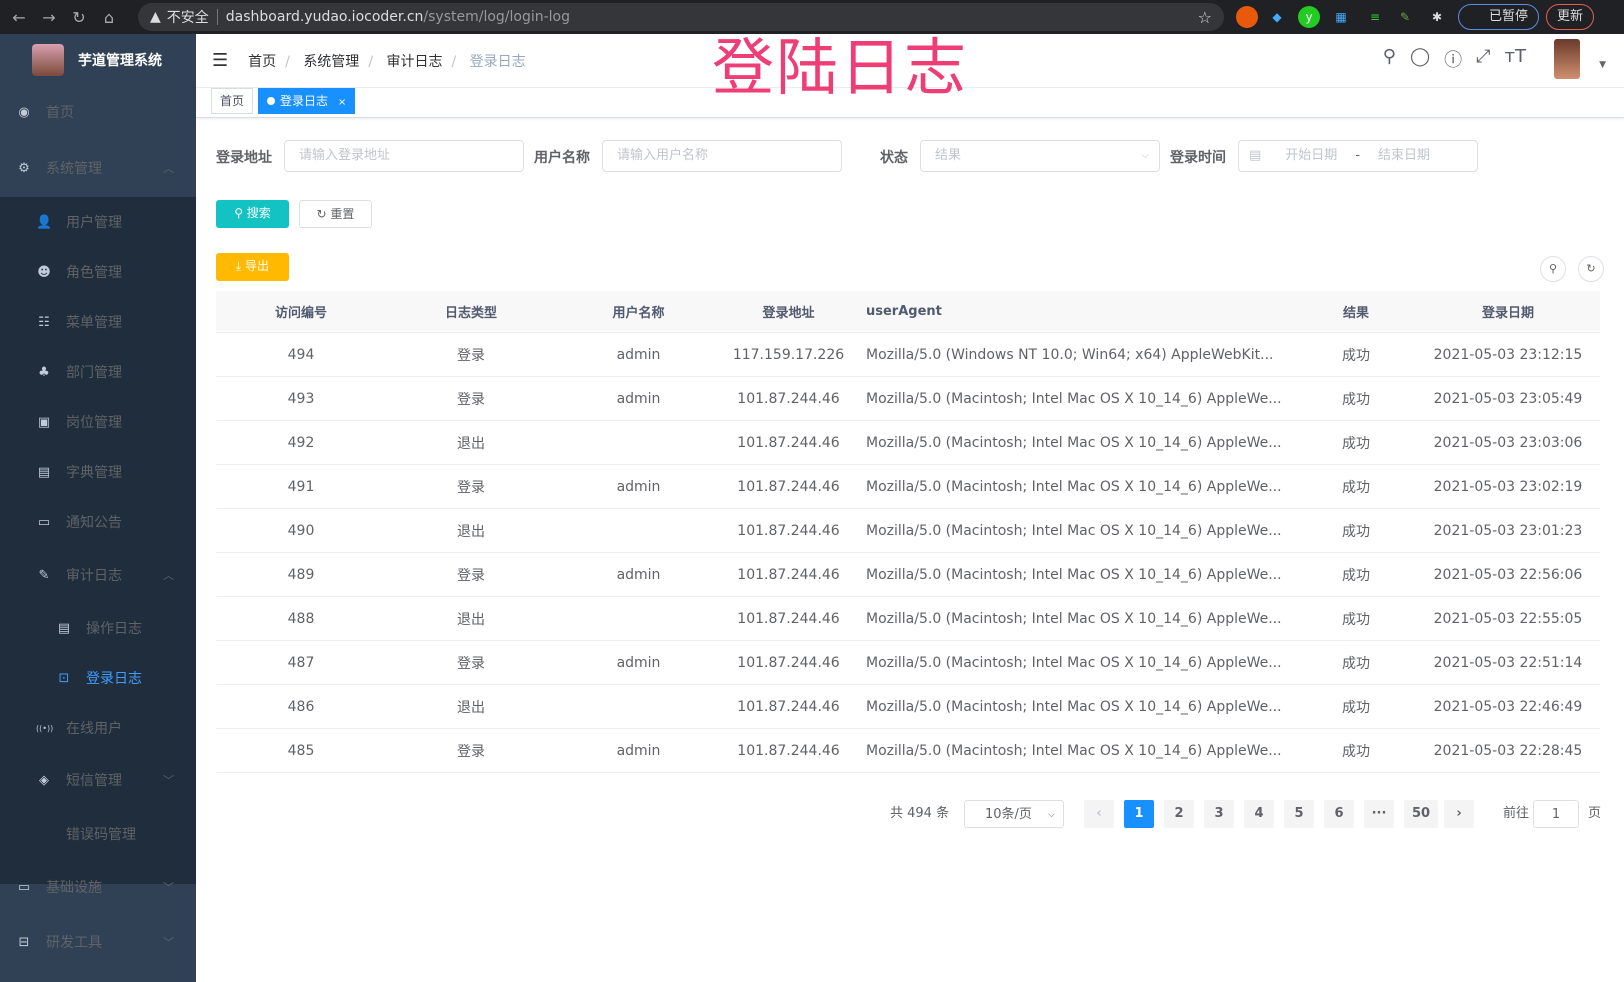  What do you see at coordinates (1379, 814) in the screenshot?
I see `page-button: ···` at bounding box center [1379, 814].